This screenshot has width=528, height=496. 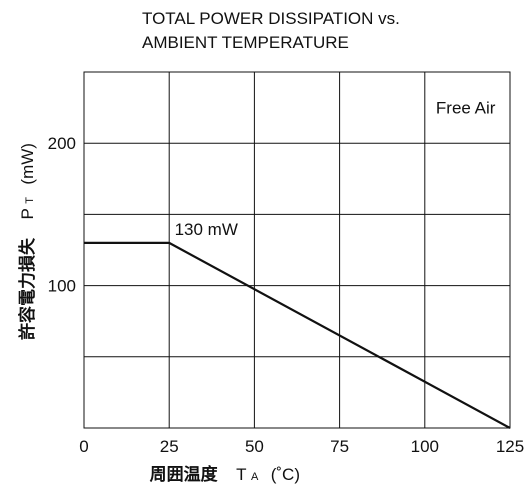 What do you see at coordinates (466, 108) in the screenshot?
I see `free-air-label: Free Air` at bounding box center [466, 108].